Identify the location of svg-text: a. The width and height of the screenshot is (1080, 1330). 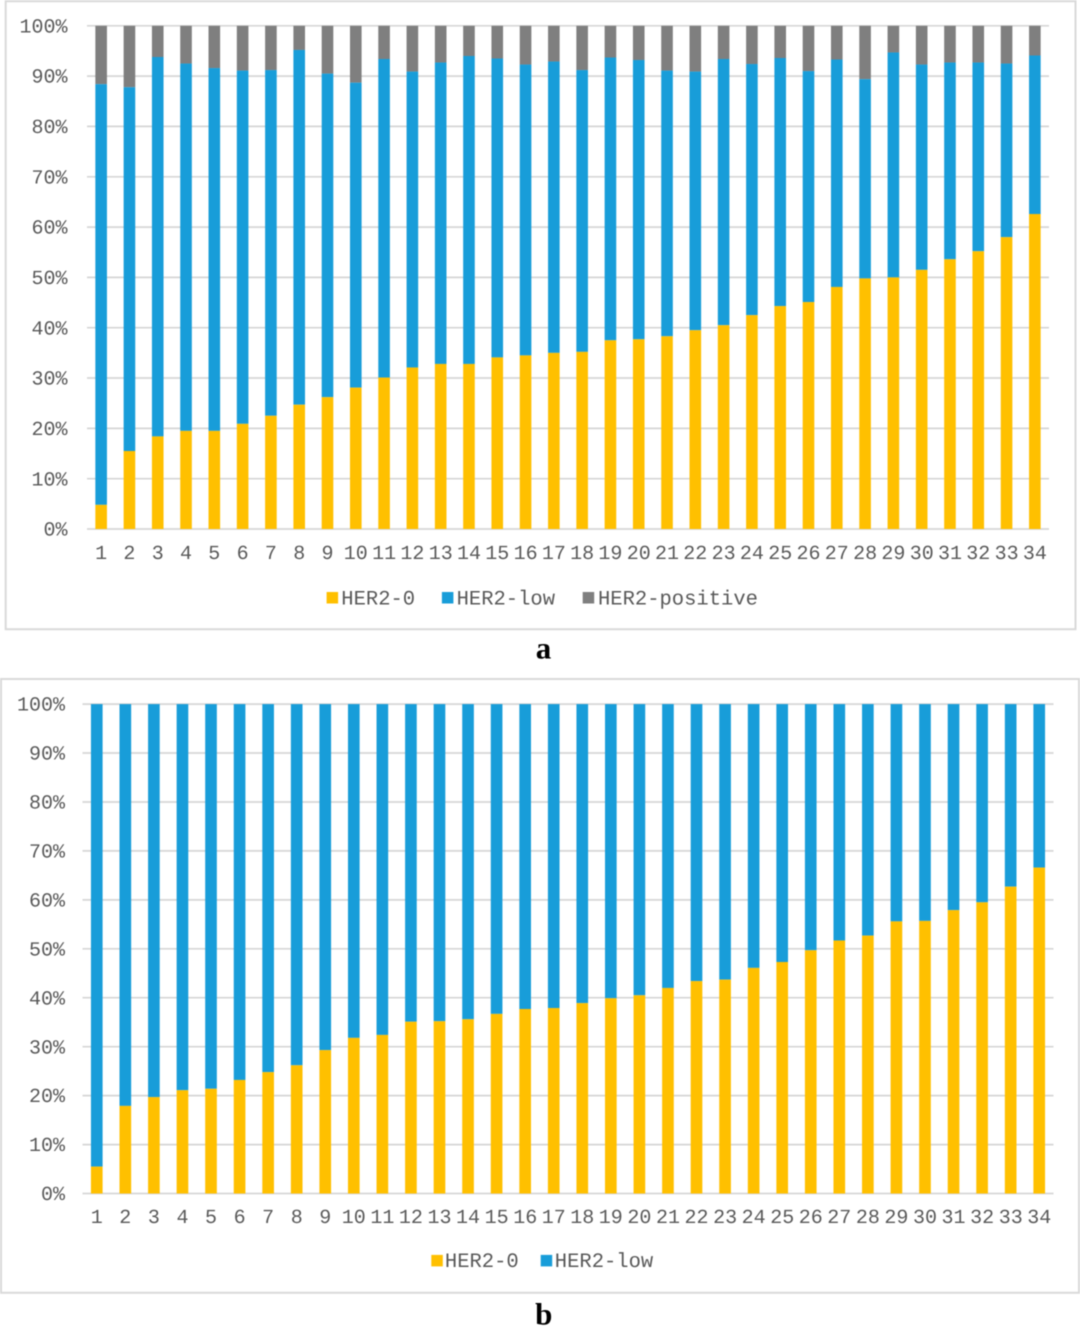
(544, 647).